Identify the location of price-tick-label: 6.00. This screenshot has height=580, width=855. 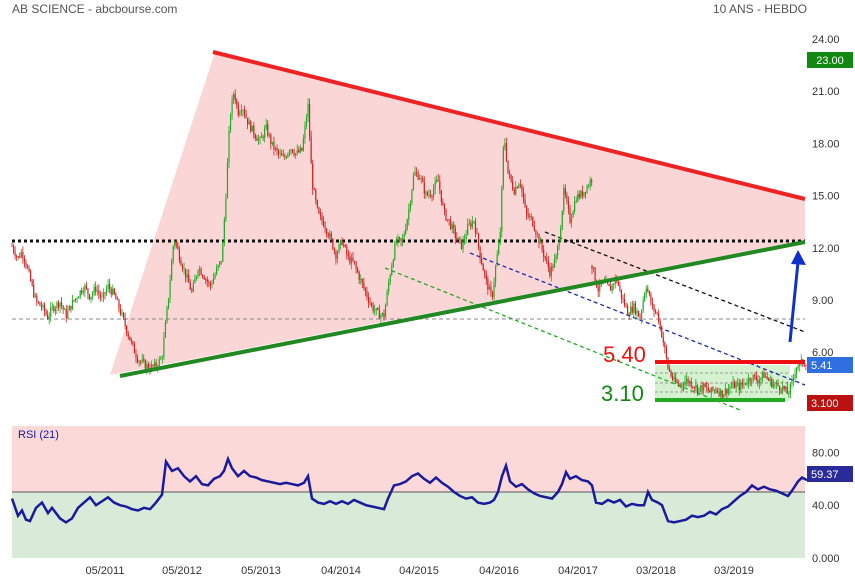
(822, 353).